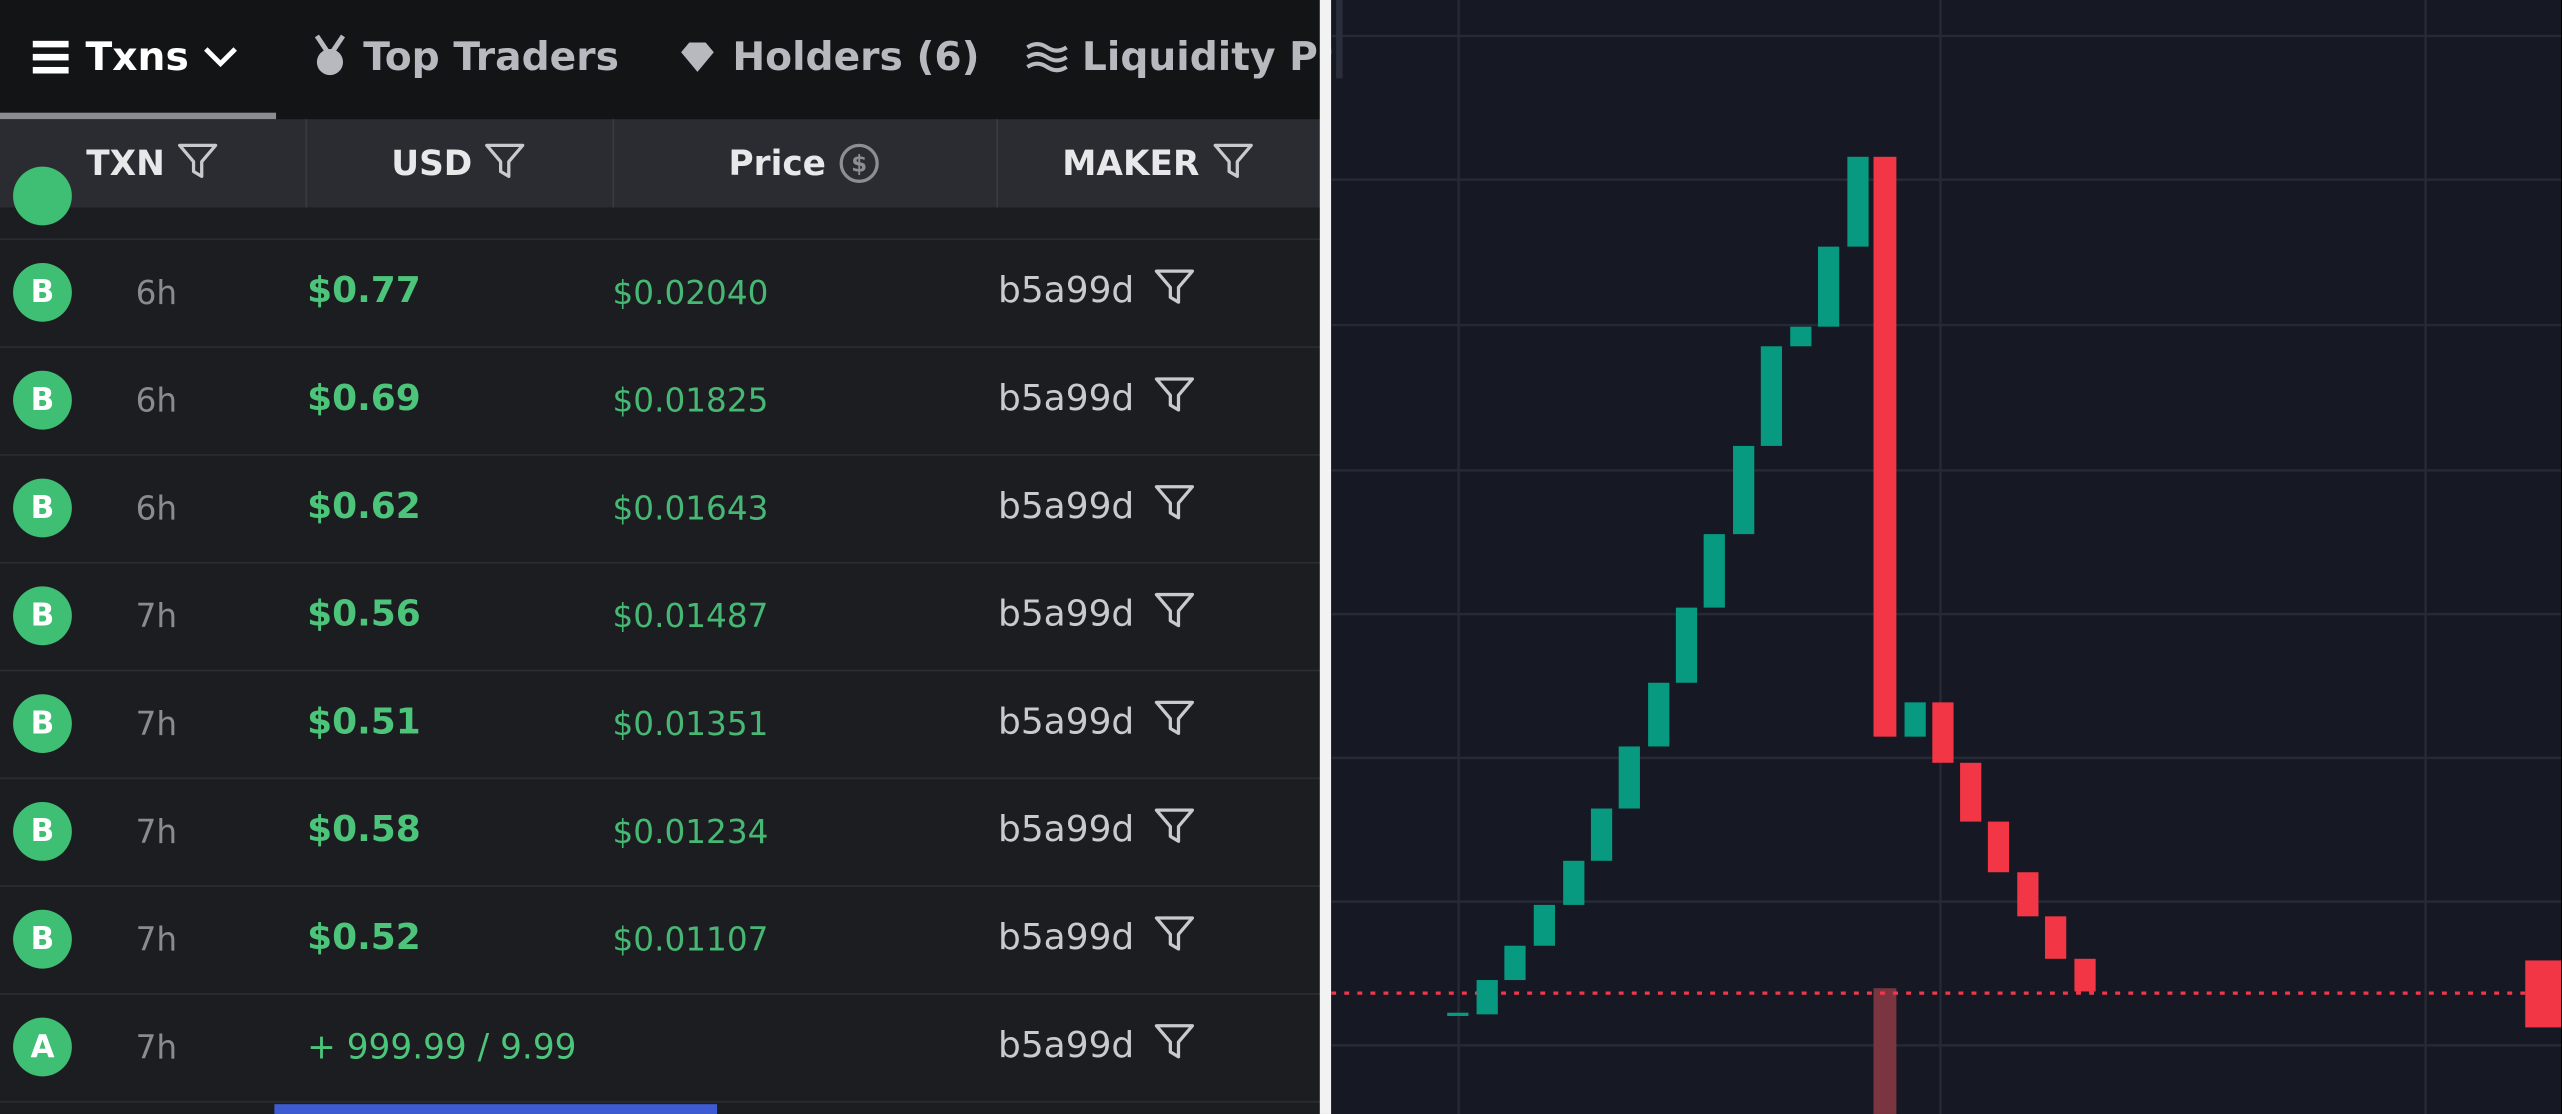 The height and width of the screenshot is (1114, 2562). Describe the element at coordinates (220, 57) in the screenshot. I see `chevron` at that location.